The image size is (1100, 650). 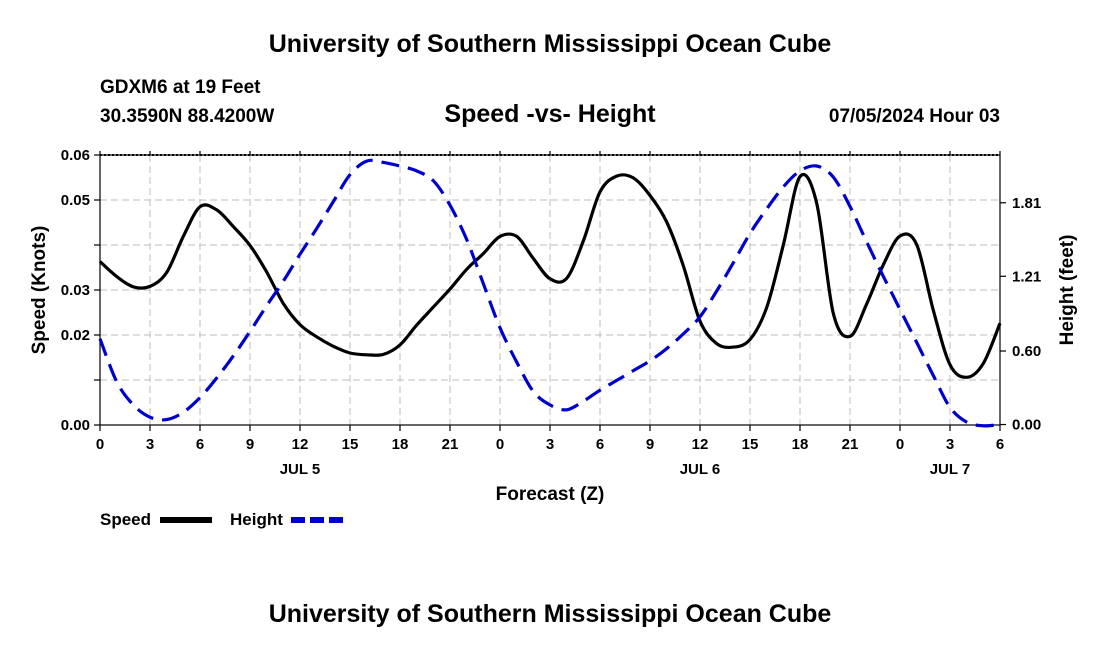 What do you see at coordinates (700, 469) in the screenshot?
I see `day-label: JUL 6` at bounding box center [700, 469].